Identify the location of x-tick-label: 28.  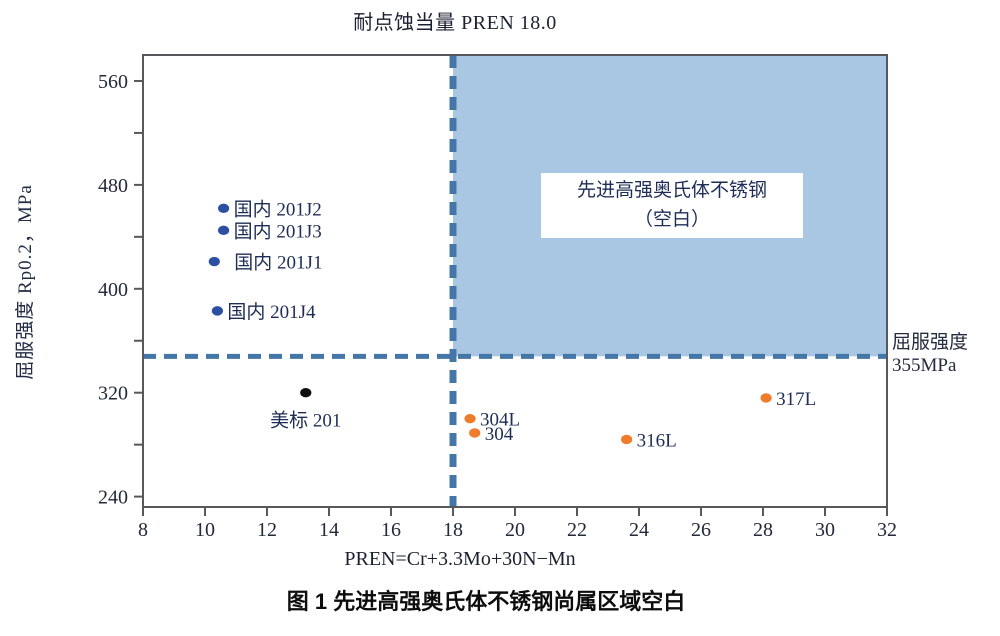
(763, 530).